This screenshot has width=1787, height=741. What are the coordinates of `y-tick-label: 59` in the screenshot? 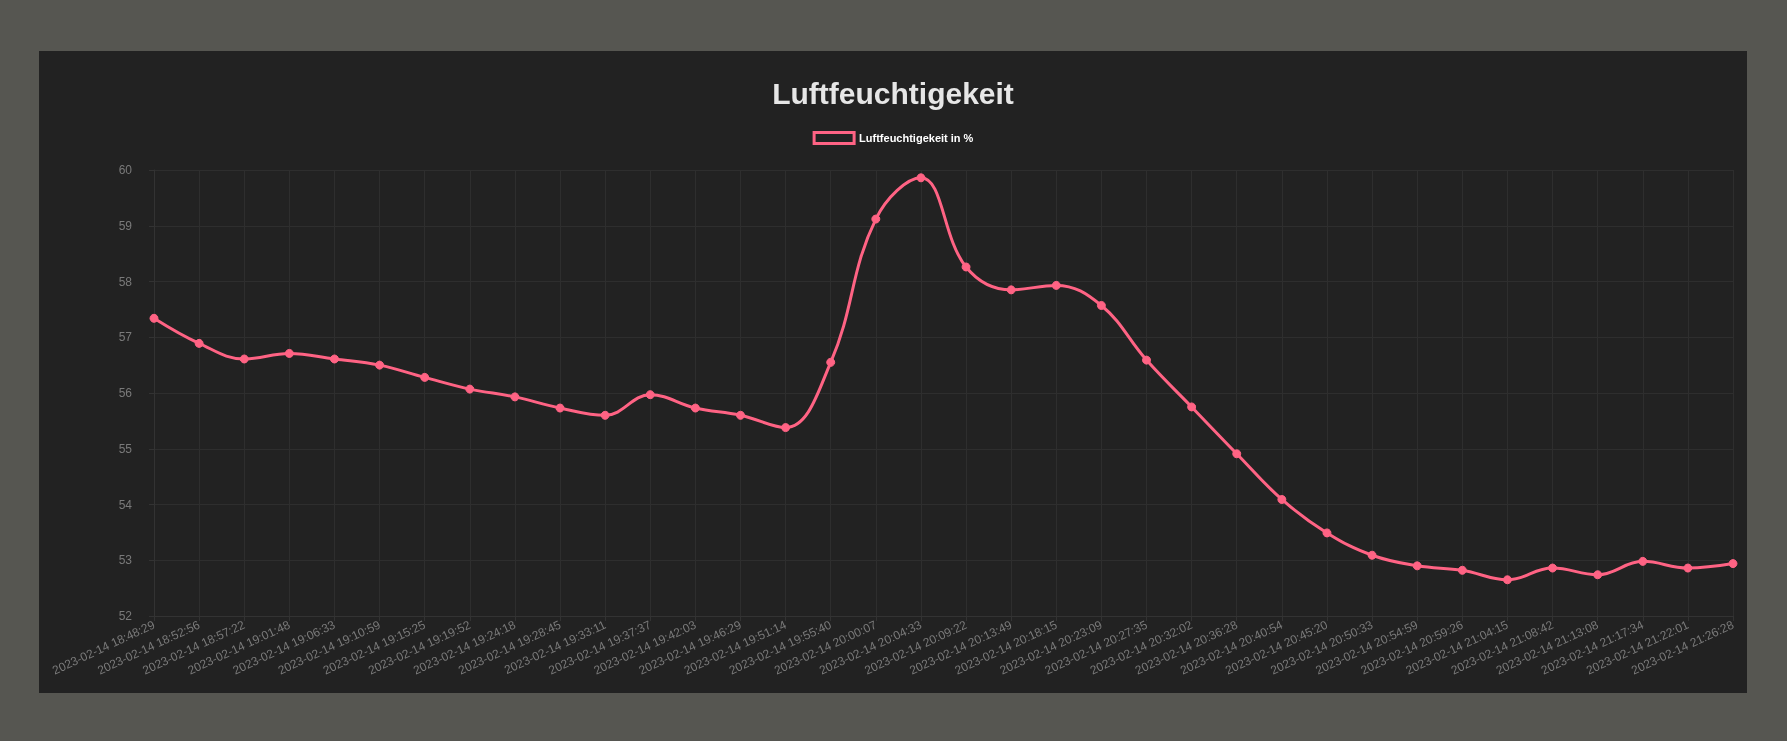 It's located at (125, 225).